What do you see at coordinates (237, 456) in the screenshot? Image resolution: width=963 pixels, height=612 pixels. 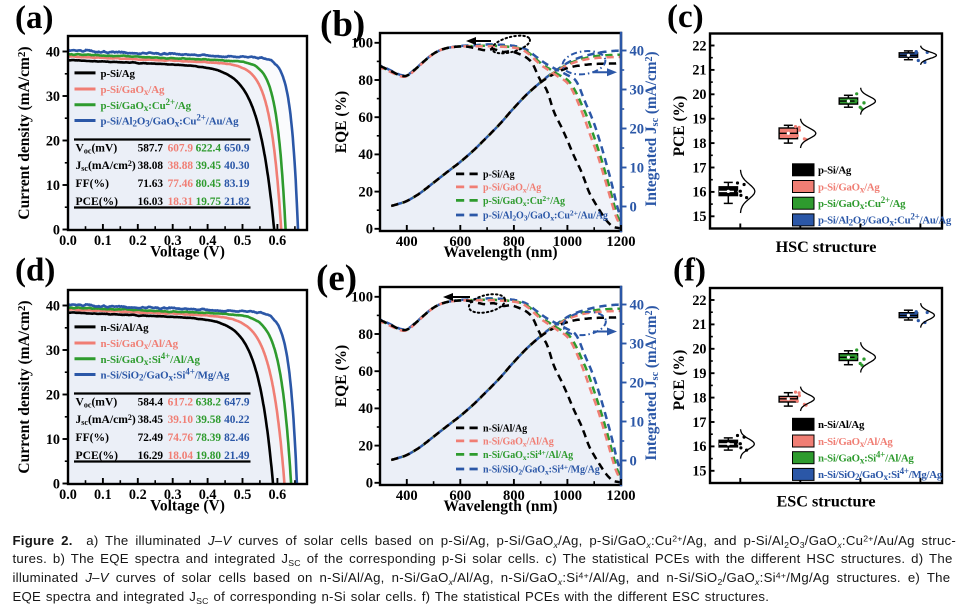 I see `svg-text: 21.49` at bounding box center [237, 456].